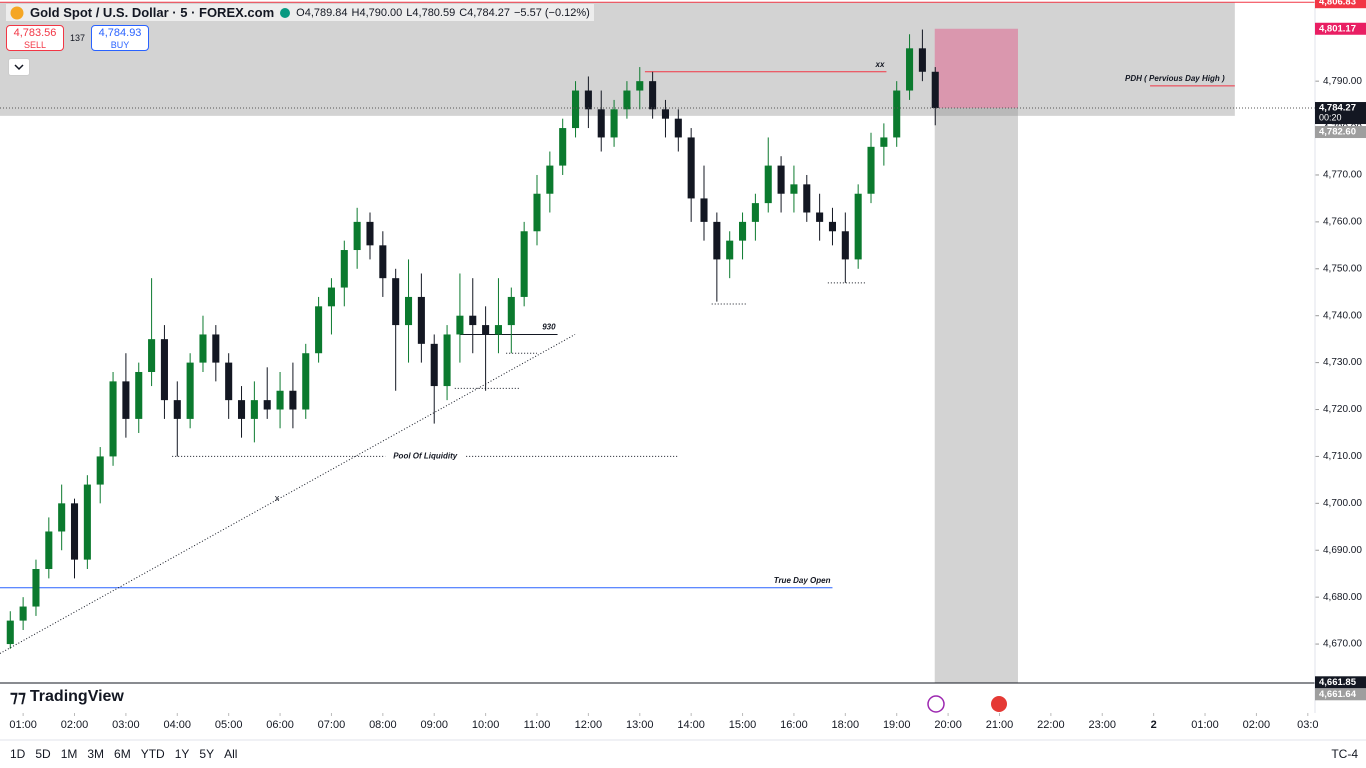  Describe the element at coordinates (383, 725) in the screenshot. I see `x-tick-label: 08:00` at that location.